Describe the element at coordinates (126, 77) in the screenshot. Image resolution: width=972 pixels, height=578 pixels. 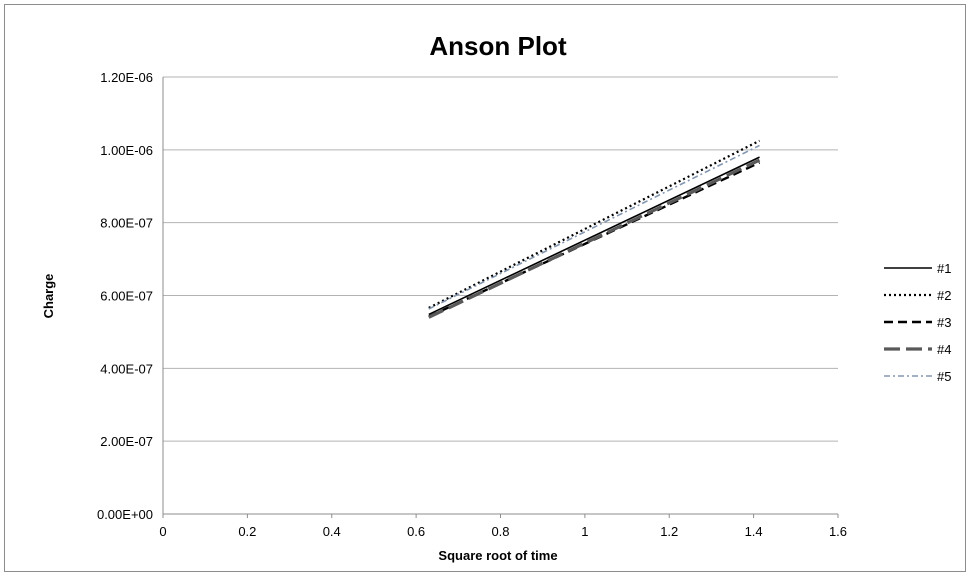
I see `y-tick-label: 1.20E-06` at that location.